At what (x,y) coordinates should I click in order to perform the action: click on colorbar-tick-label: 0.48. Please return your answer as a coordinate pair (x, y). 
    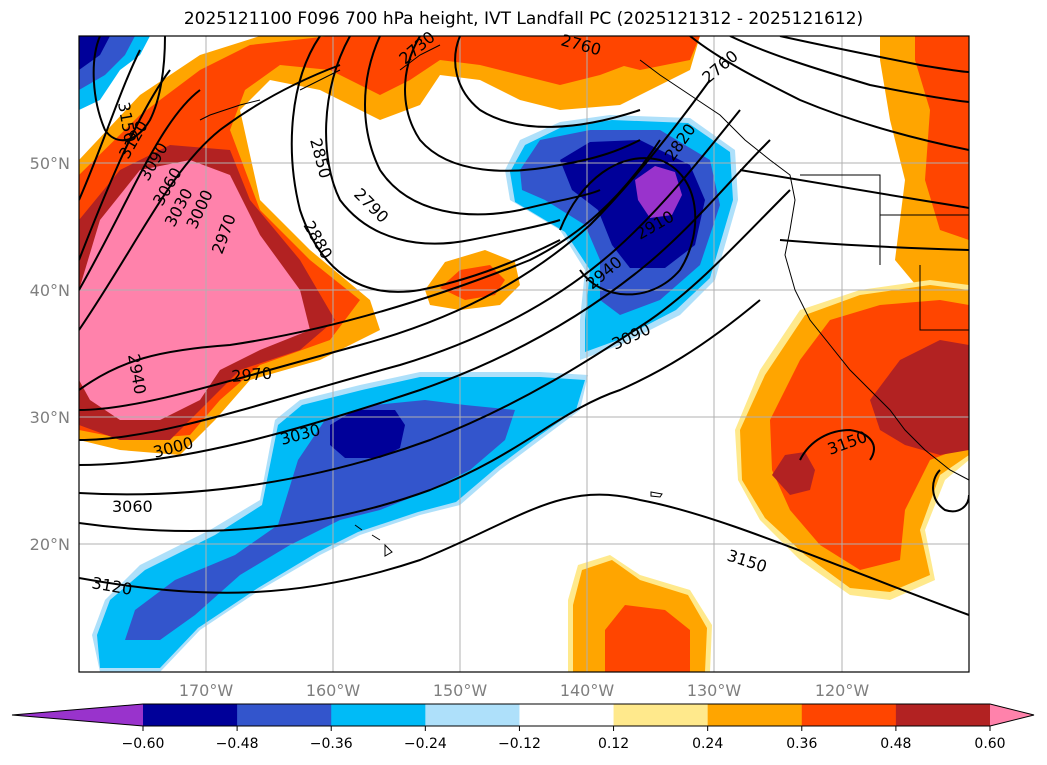
    Looking at the image, I should click on (895, 744).